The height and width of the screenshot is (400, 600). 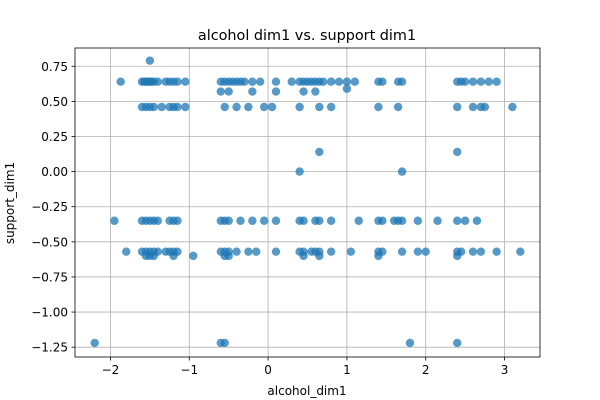 What do you see at coordinates (305, 367) in the screenshot?
I see `x-axis-ticks: −2 −1 0 1 2 3` at bounding box center [305, 367].